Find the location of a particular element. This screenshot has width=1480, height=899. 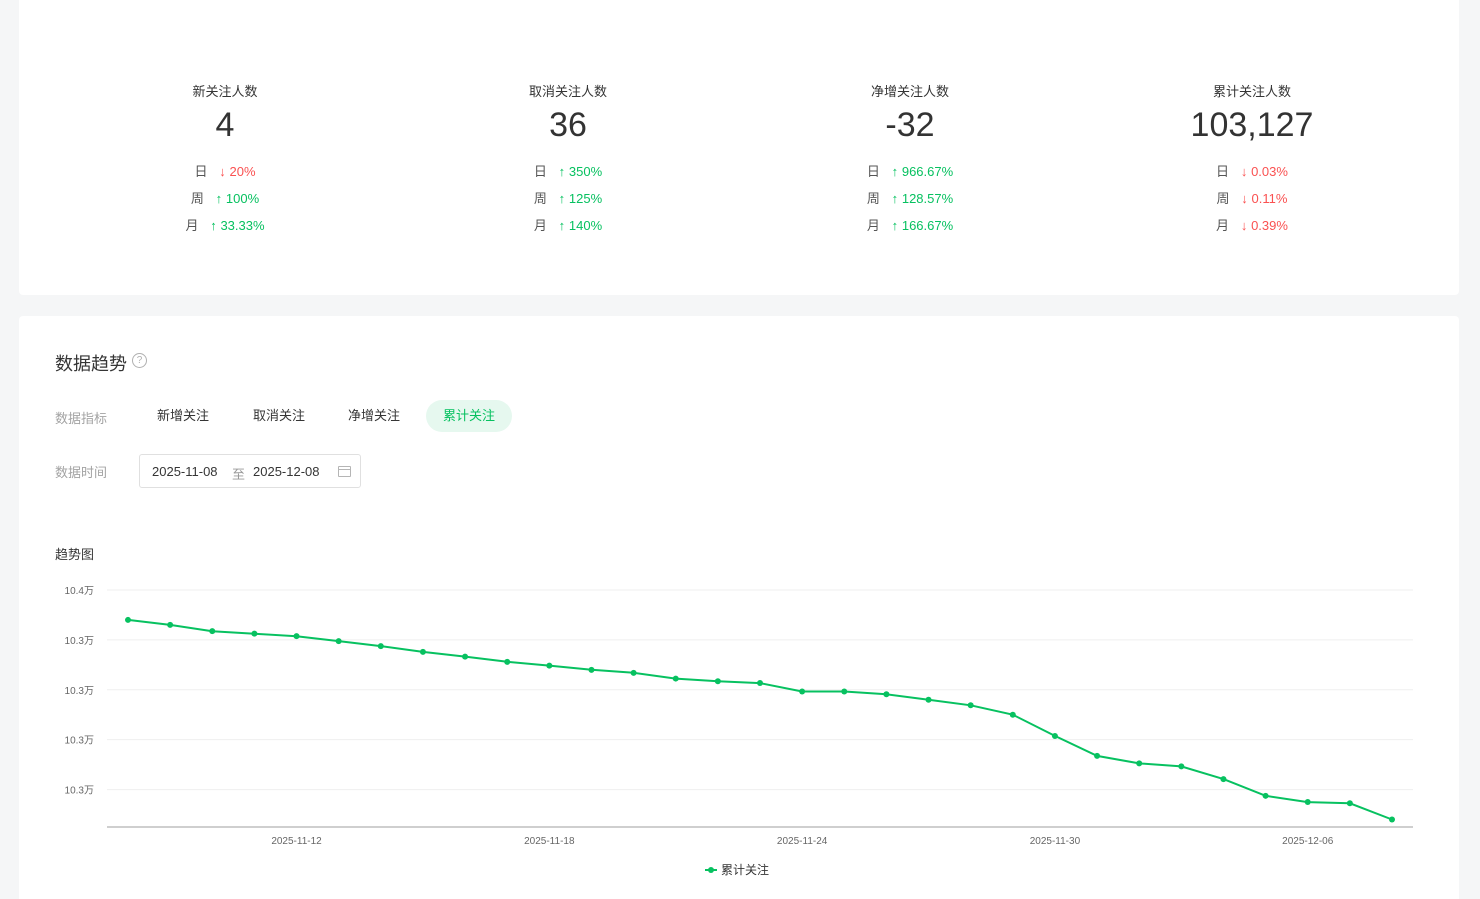

stat-change-row: 周 ↑ 100% is located at coordinates (225, 204).